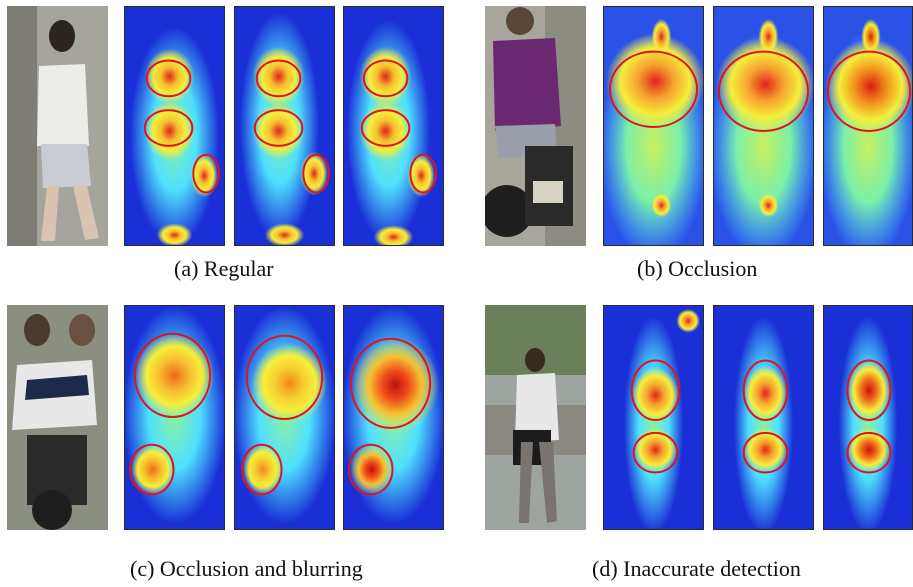 This screenshot has height=587, width=913. What do you see at coordinates (696, 568) in the screenshot?
I see `figure-caption: (d) Inaccurate detection` at bounding box center [696, 568].